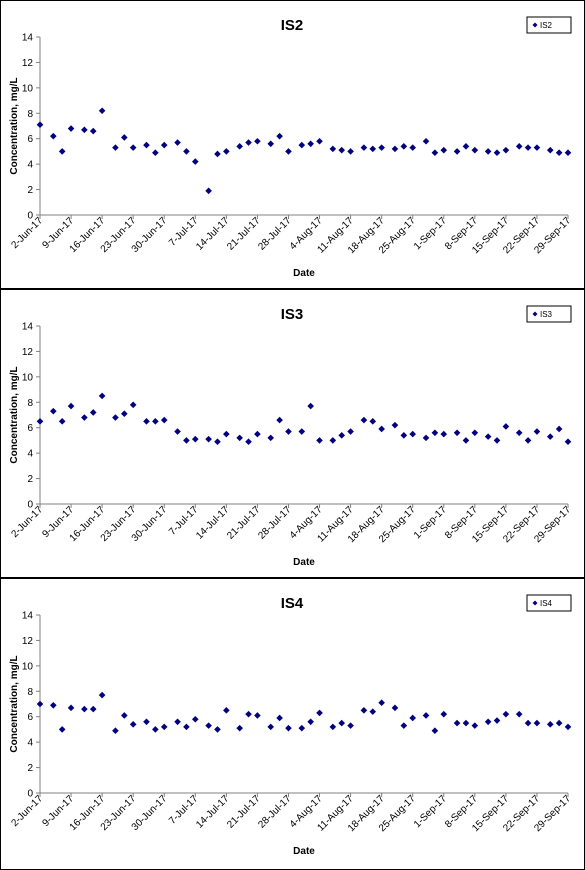 This screenshot has height=870, width=585. What do you see at coordinates (546, 25) in the screenshot?
I see `legend-label: IS2` at bounding box center [546, 25].